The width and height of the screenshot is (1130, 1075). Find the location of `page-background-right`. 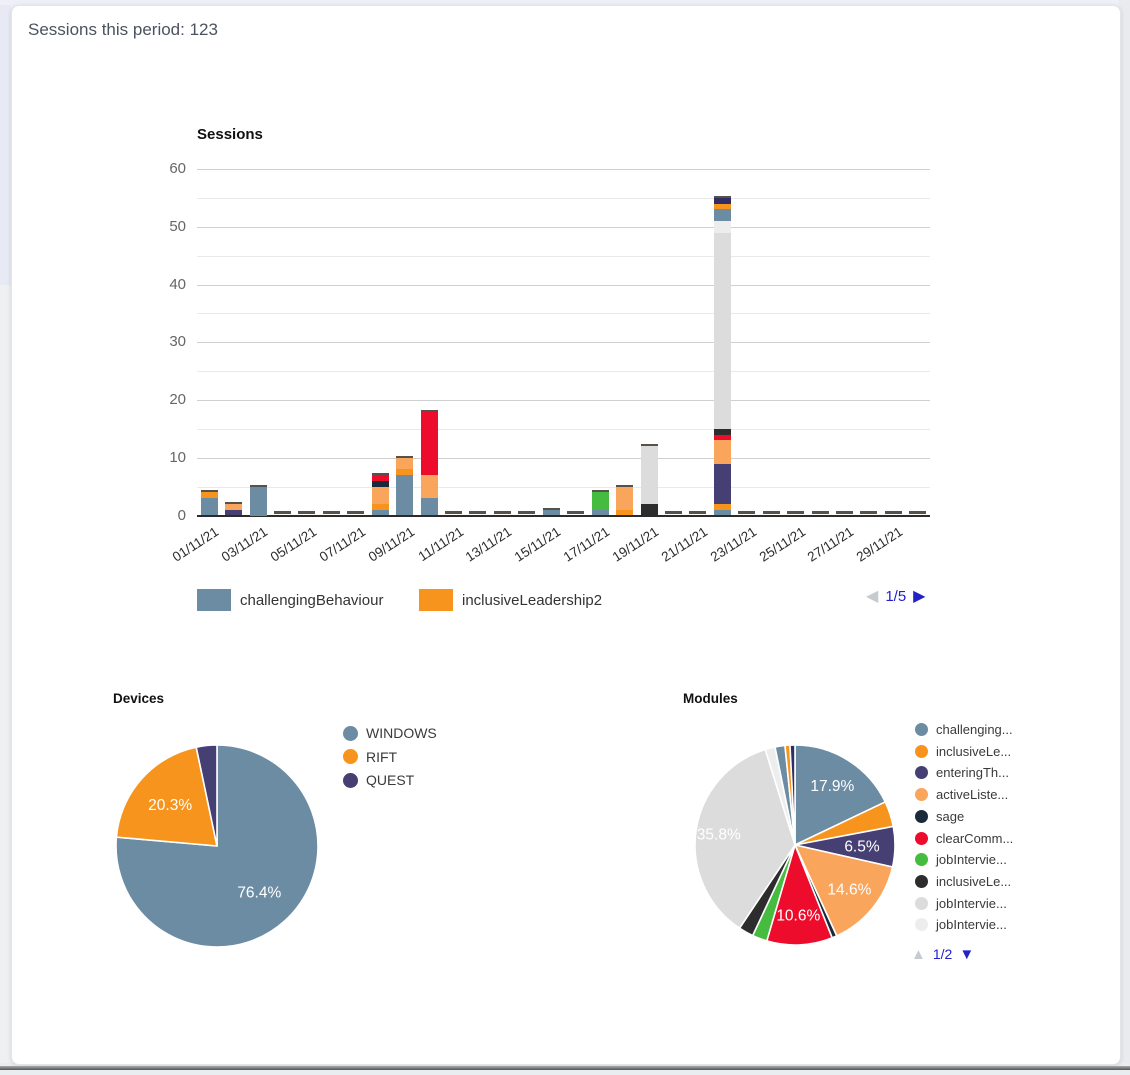

page-background-right is located at coordinates (1124, 537).